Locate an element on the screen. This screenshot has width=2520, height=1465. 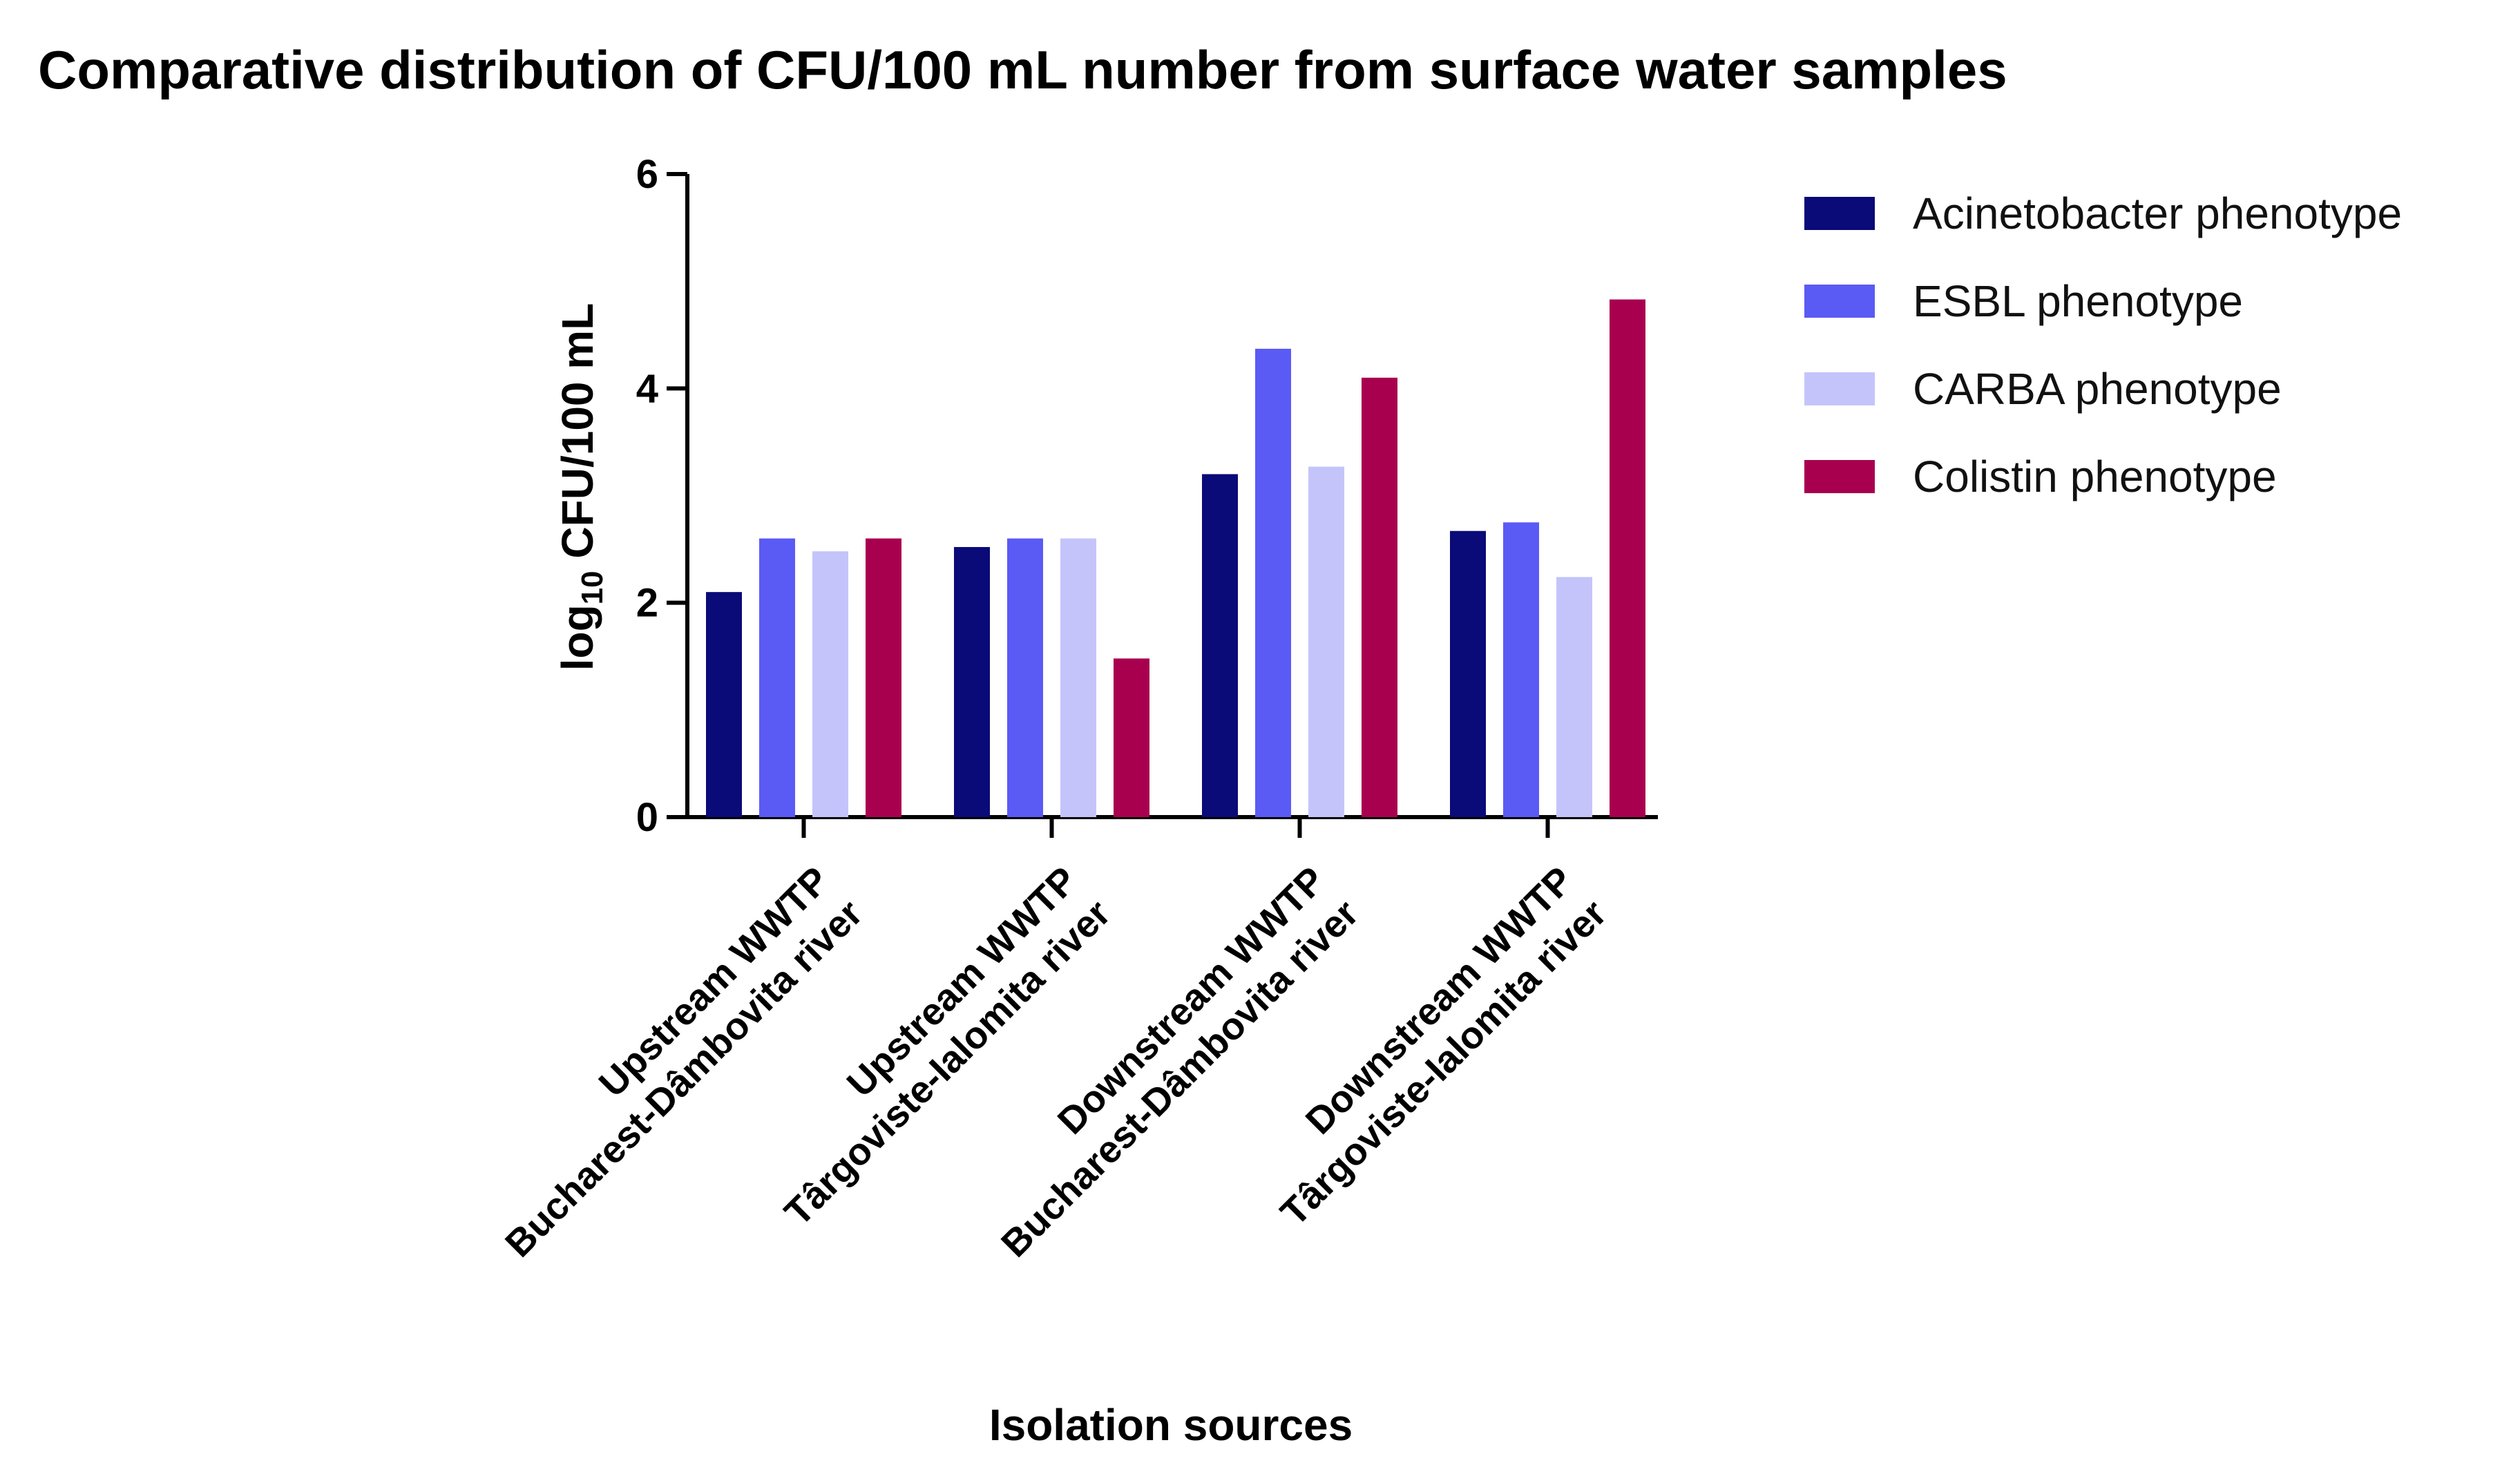
y-axis-title-prefix: log is located at coordinates (577, 637).